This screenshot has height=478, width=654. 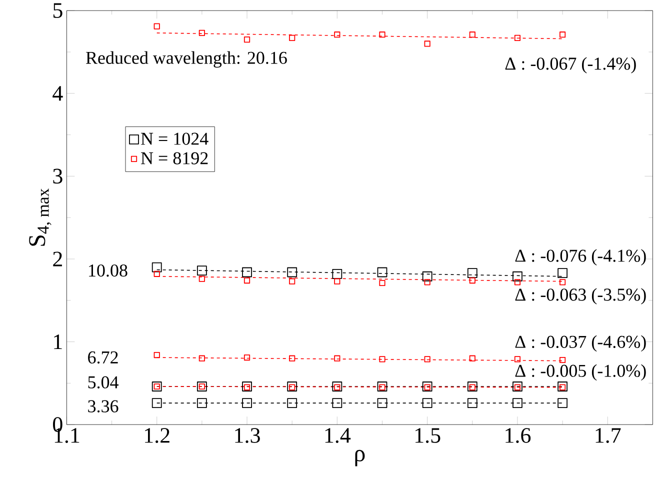 What do you see at coordinates (338, 435) in the screenshot?
I see `x-tick-label: 1.4` at bounding box center [338, 435].